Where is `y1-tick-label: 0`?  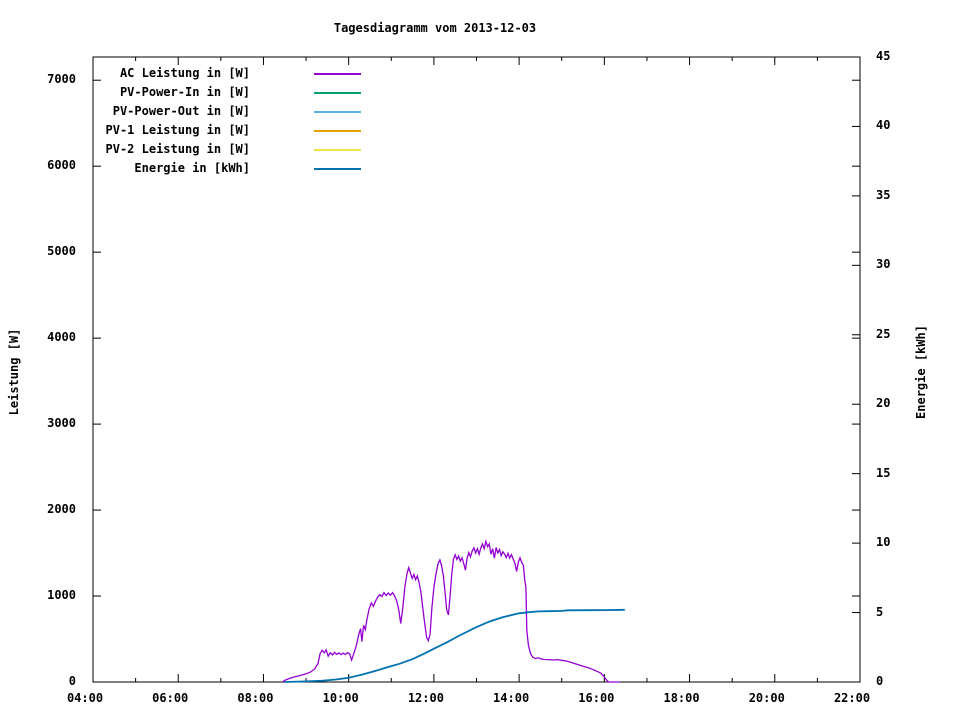
y1-tick-label: 0 is located at coordinates (72, 681).